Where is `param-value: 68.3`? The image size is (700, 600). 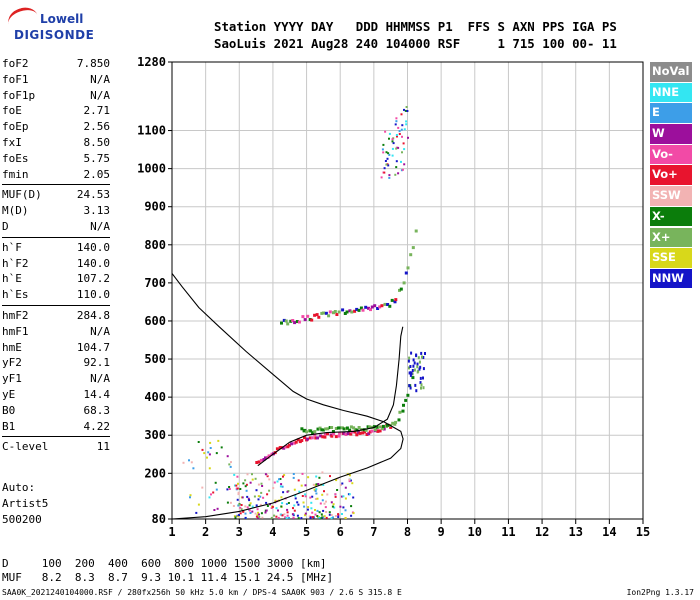 param-value: 68.3 is located at coordinates (97, 410).